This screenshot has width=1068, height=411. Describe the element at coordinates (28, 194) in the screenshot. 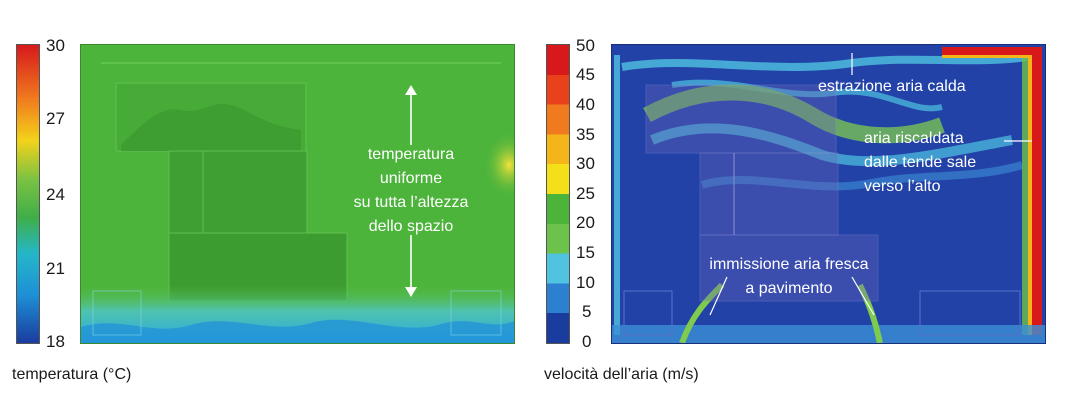

I see `temperature-color-scale` at that location.